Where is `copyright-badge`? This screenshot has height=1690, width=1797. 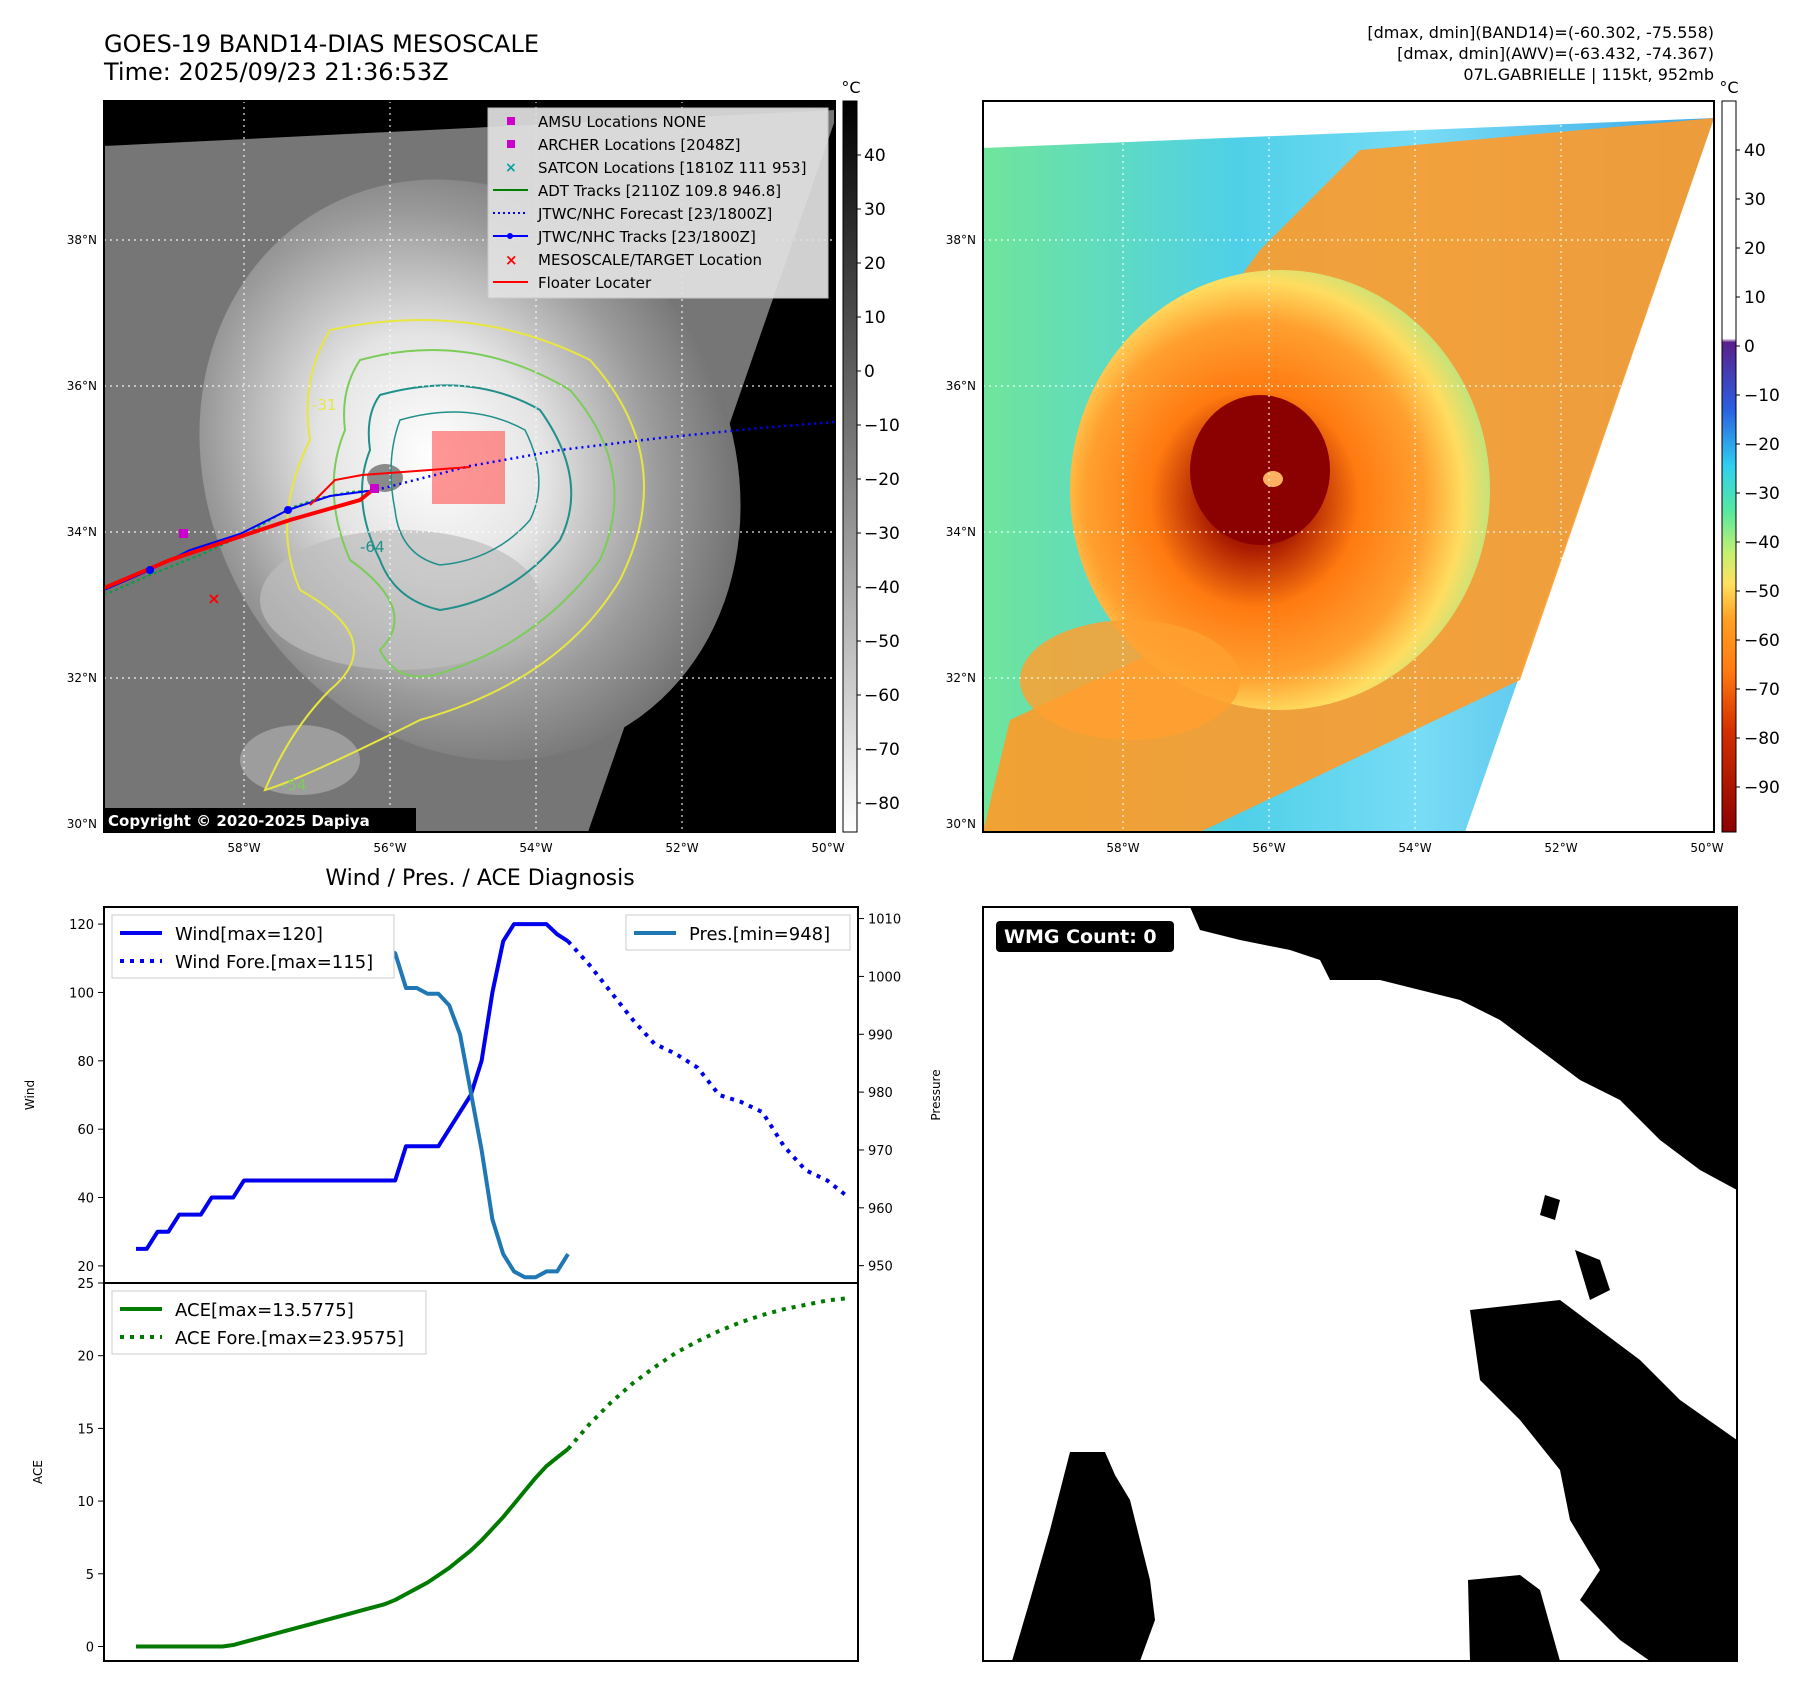
copyright-badge is located at coordinates (260, 820).